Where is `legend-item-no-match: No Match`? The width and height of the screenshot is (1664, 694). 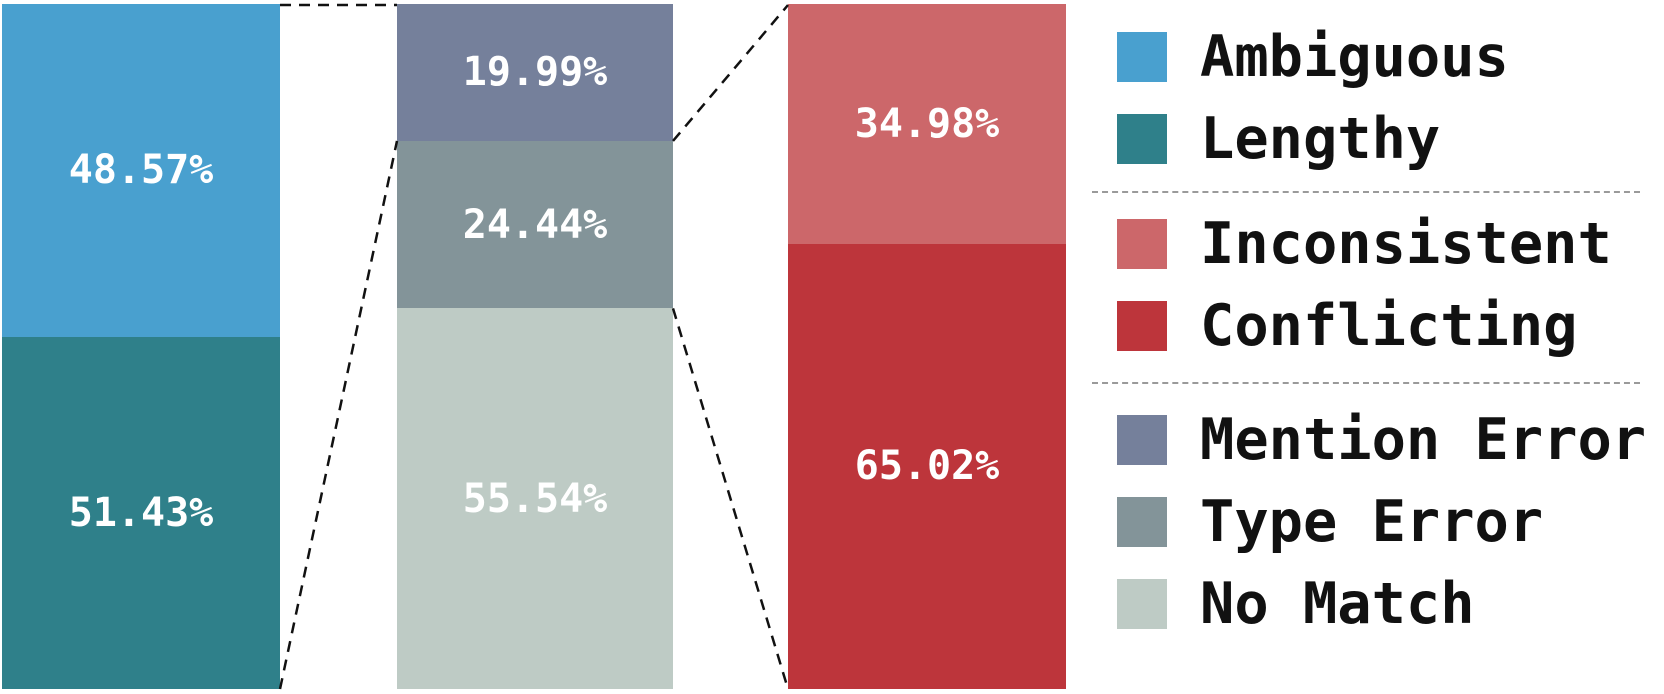 legend-item-no-match: No Match is located at coordinates (1296, 603).